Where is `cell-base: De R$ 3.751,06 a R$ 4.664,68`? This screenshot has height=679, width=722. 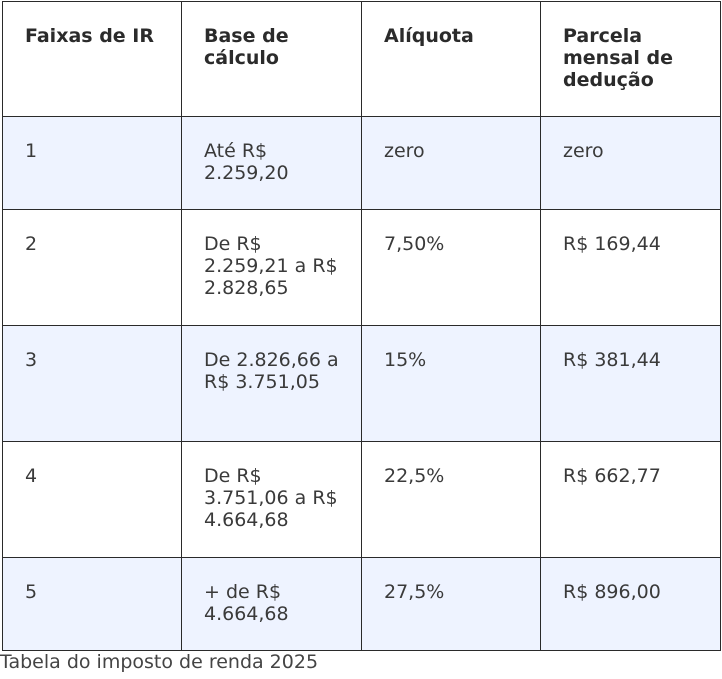 cell-base: De R$ 3.751,06 a R$ 4.664,68 is located at coordinates (271, 499).